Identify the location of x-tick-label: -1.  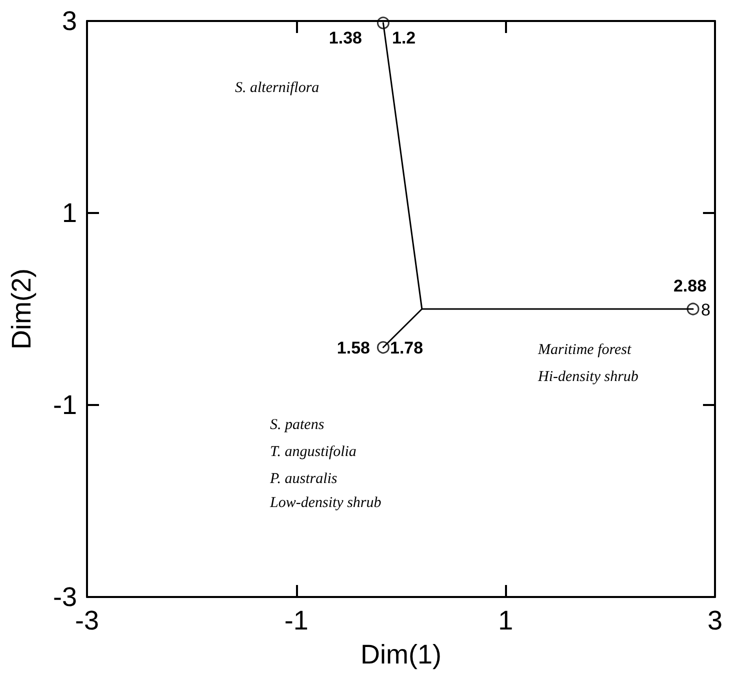
(296, 621).